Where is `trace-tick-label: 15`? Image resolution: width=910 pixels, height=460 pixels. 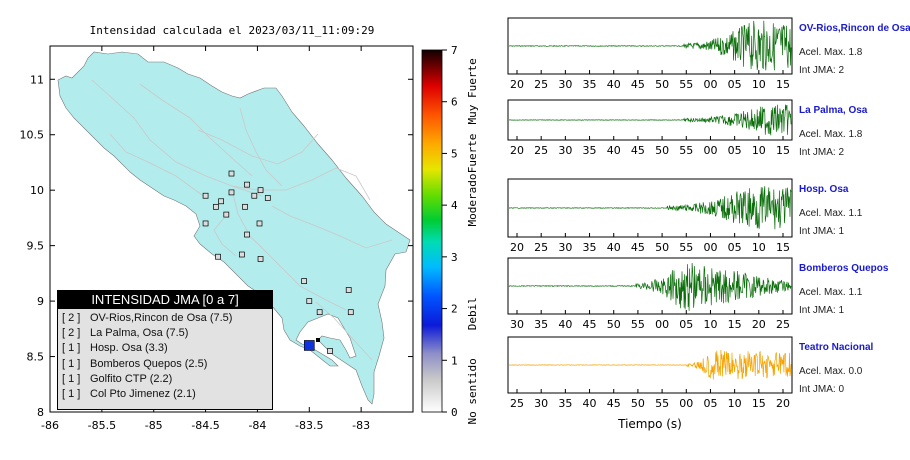
trace-tick-label: 15 is located at coordinates (783, 150).